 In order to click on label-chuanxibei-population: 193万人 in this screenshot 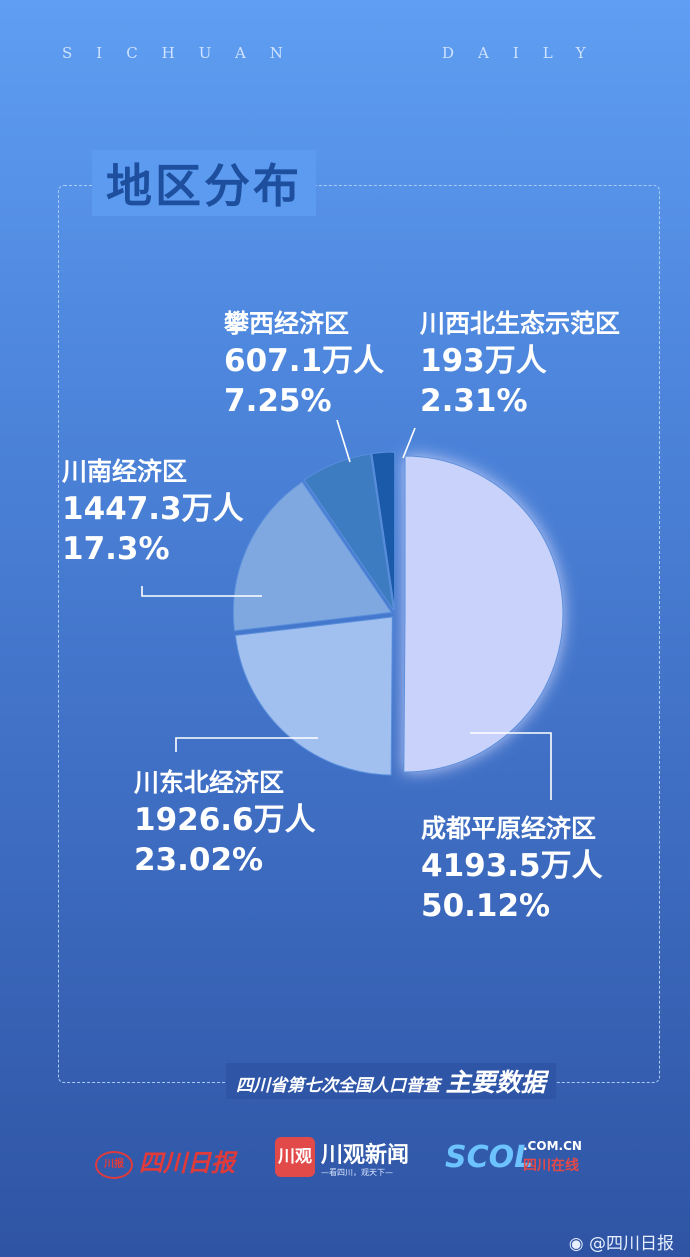, I will do `click(483, 361)`.